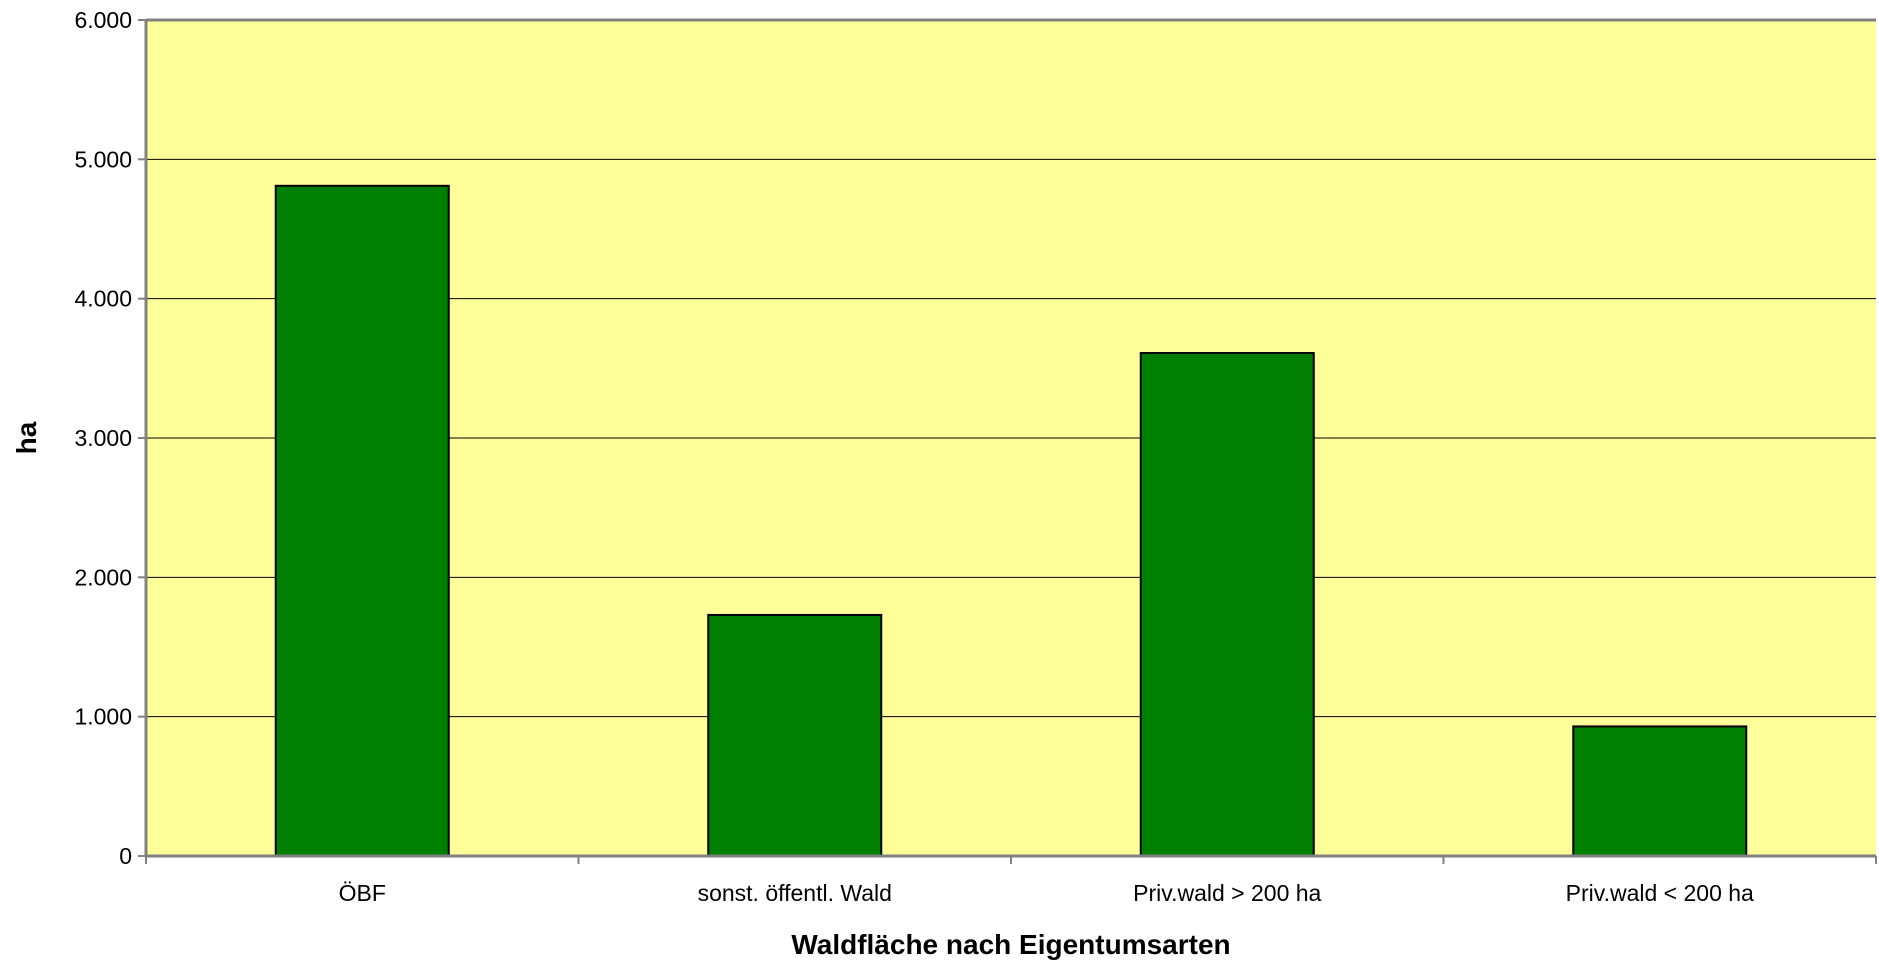 The height and width of the screenshot is (963, 1879). What do you see at coordinates (1010, 944) in the screenshot?
I see `x-axis-title: Waldfläche nach Eigentumsarten` at bounding box center [1010, 944].